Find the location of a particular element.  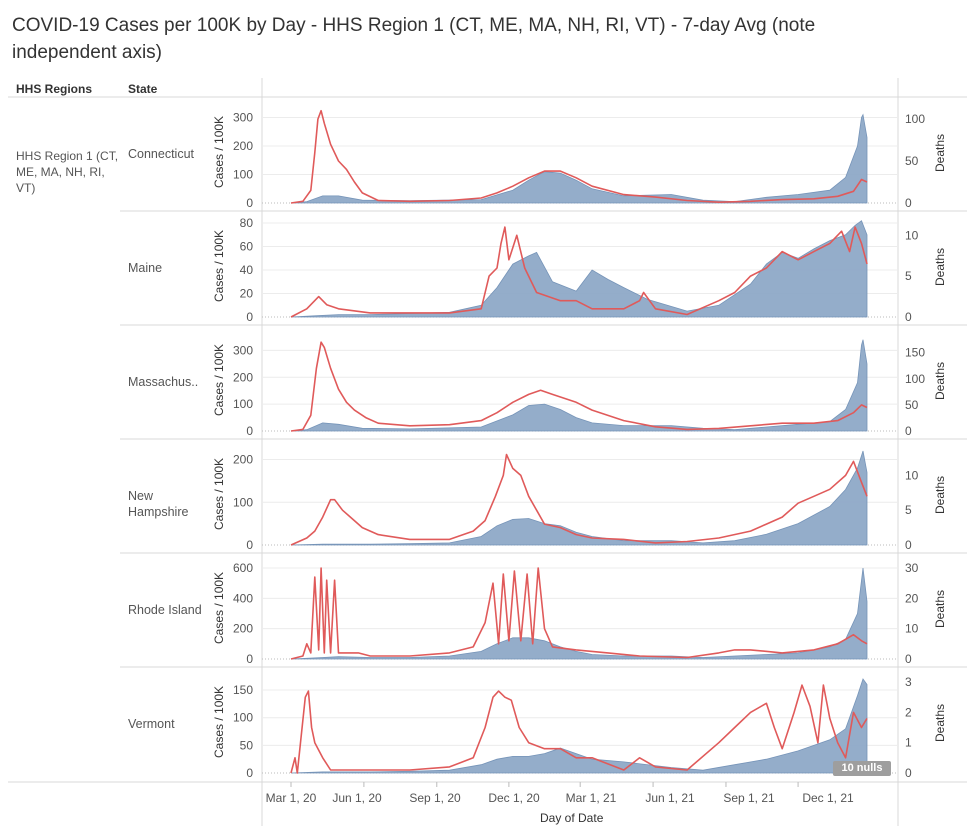

x-tick-label: Mar 1, 20 is located at coordinates (291, 798).